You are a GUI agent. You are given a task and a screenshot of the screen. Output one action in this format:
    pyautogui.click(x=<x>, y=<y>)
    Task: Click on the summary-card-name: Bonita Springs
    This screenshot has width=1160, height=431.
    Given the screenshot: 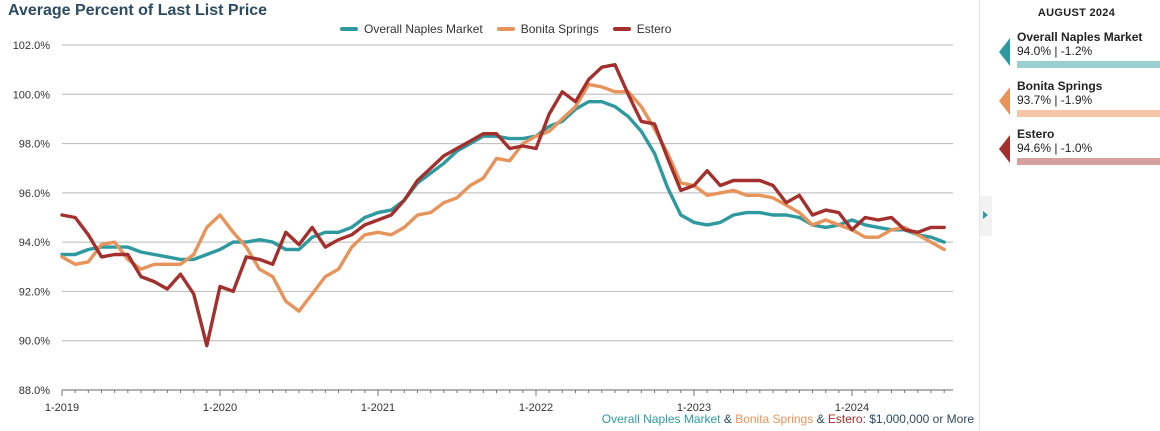 What is the action you would take?
    pyautogui.click(x=1060, y=86)
    